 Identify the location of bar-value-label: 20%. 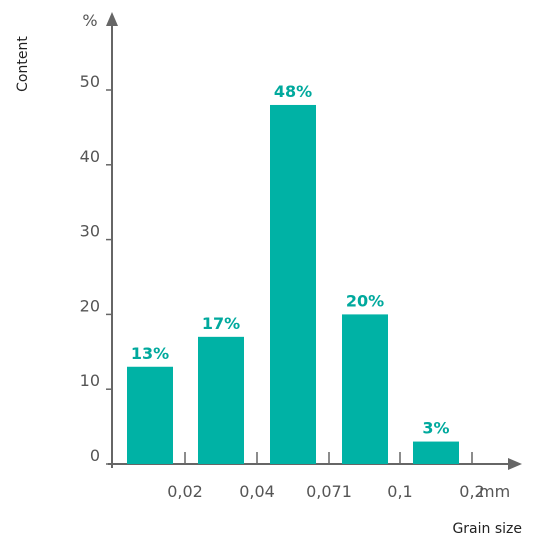
(365, 300).